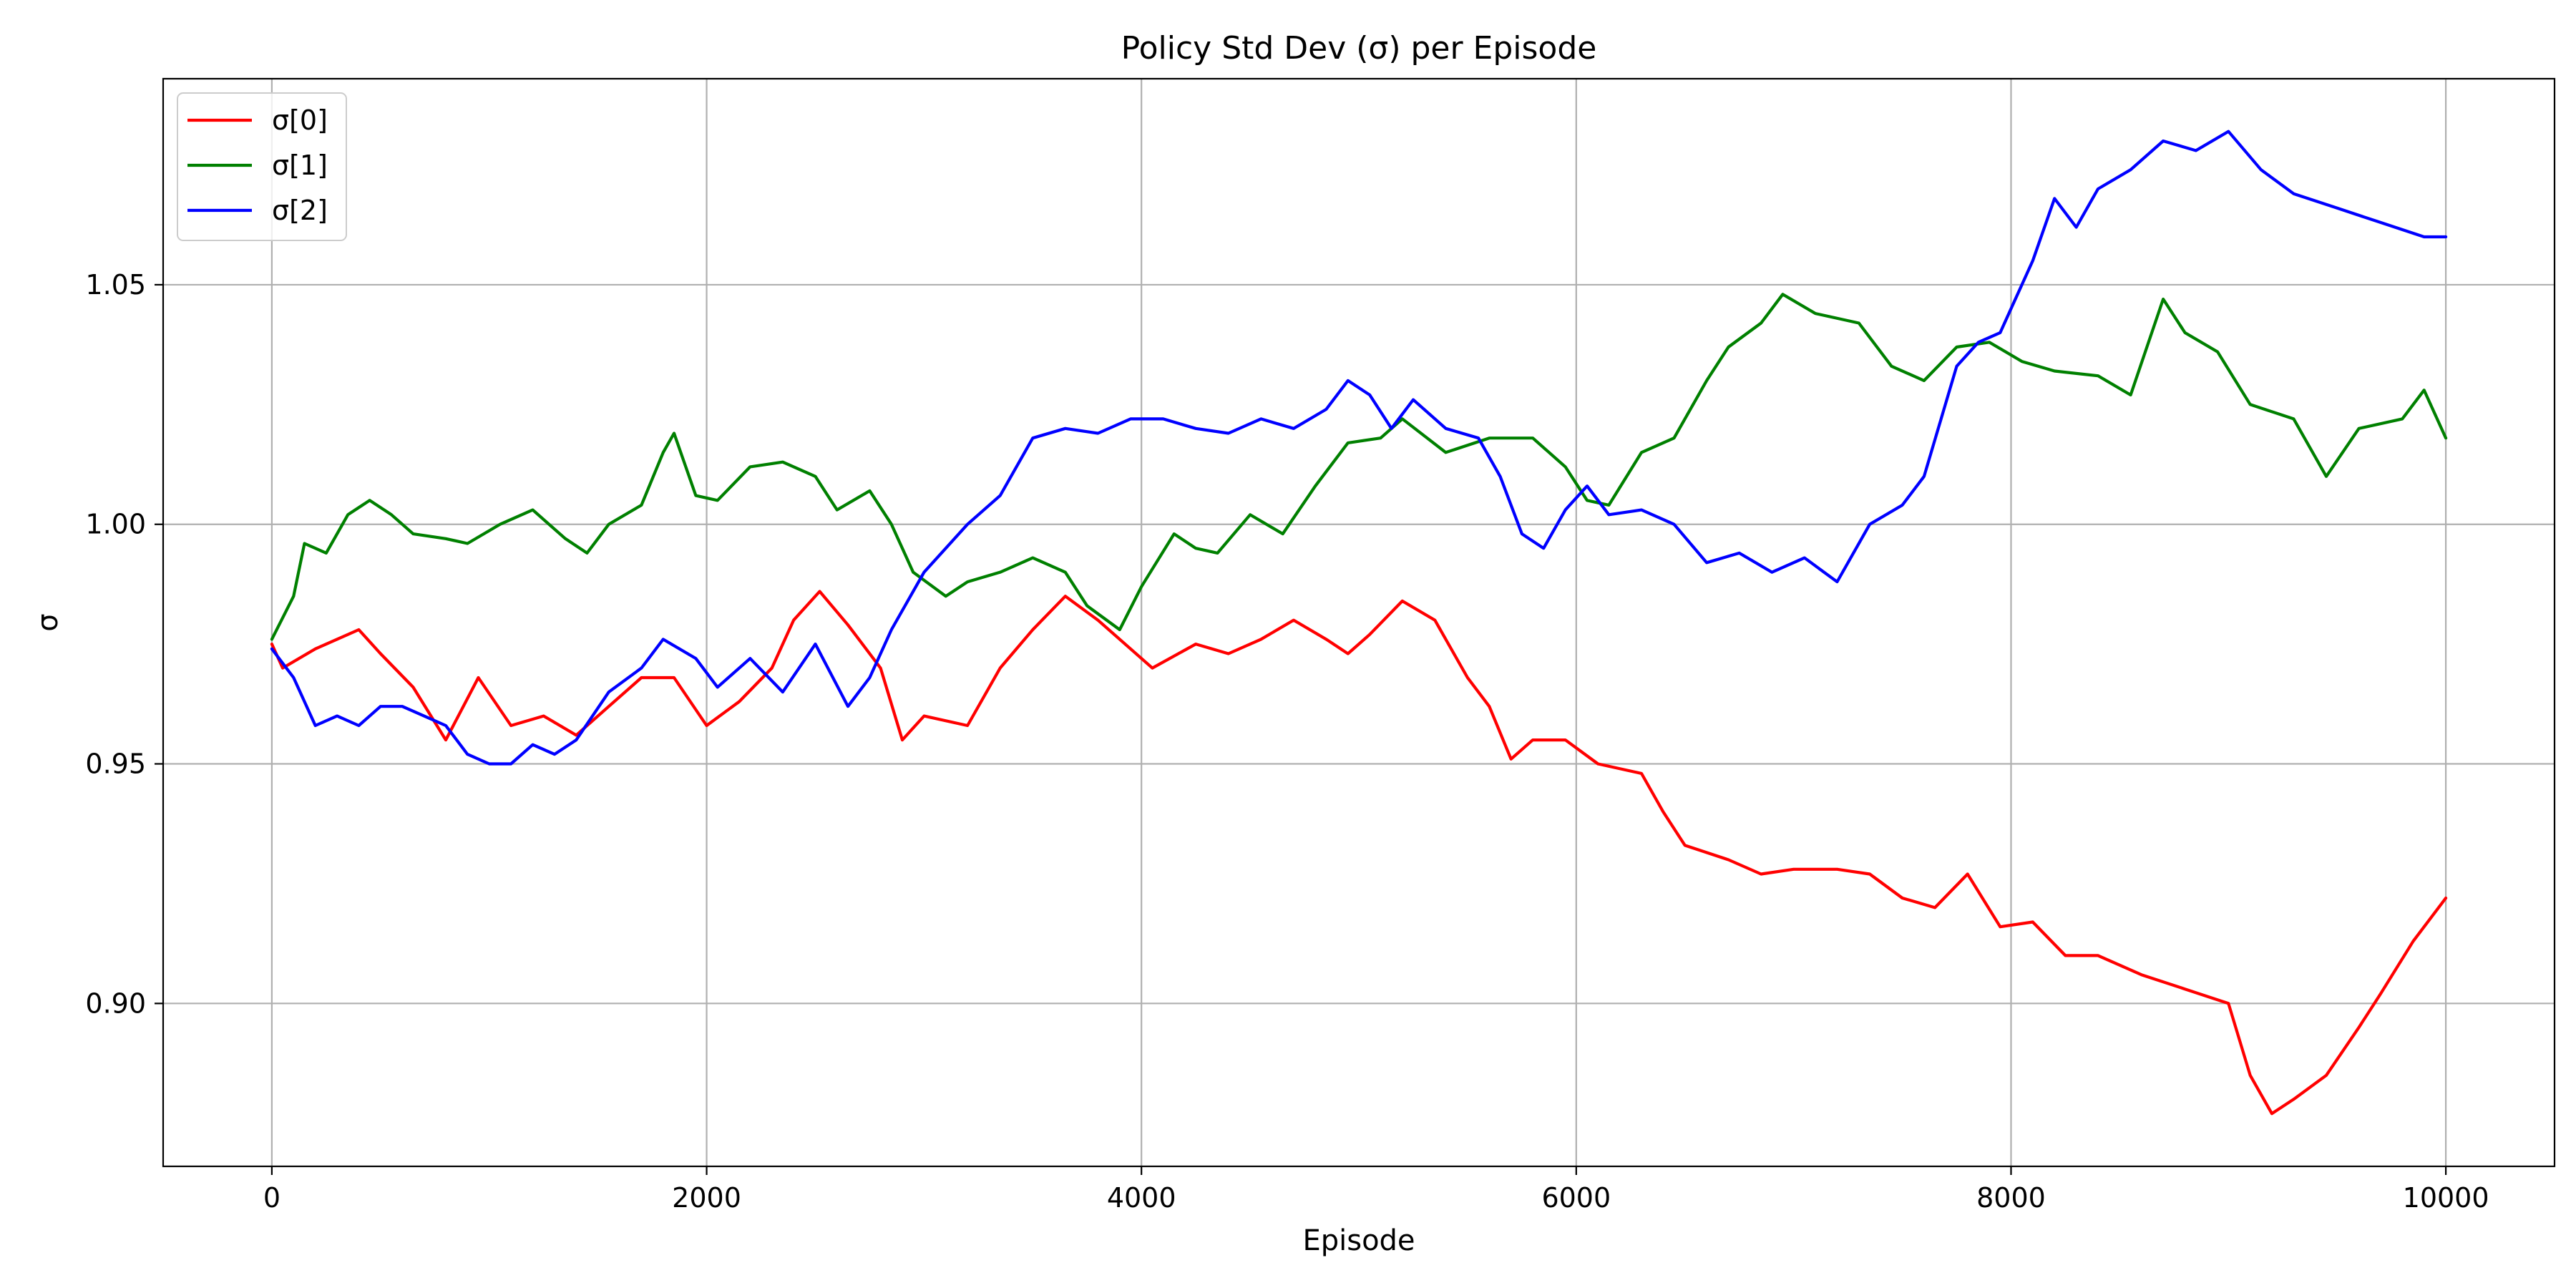  Describe the element at coordinates (300, 210) in the screenshot. I see `legend-label: σ[2]` at that location.